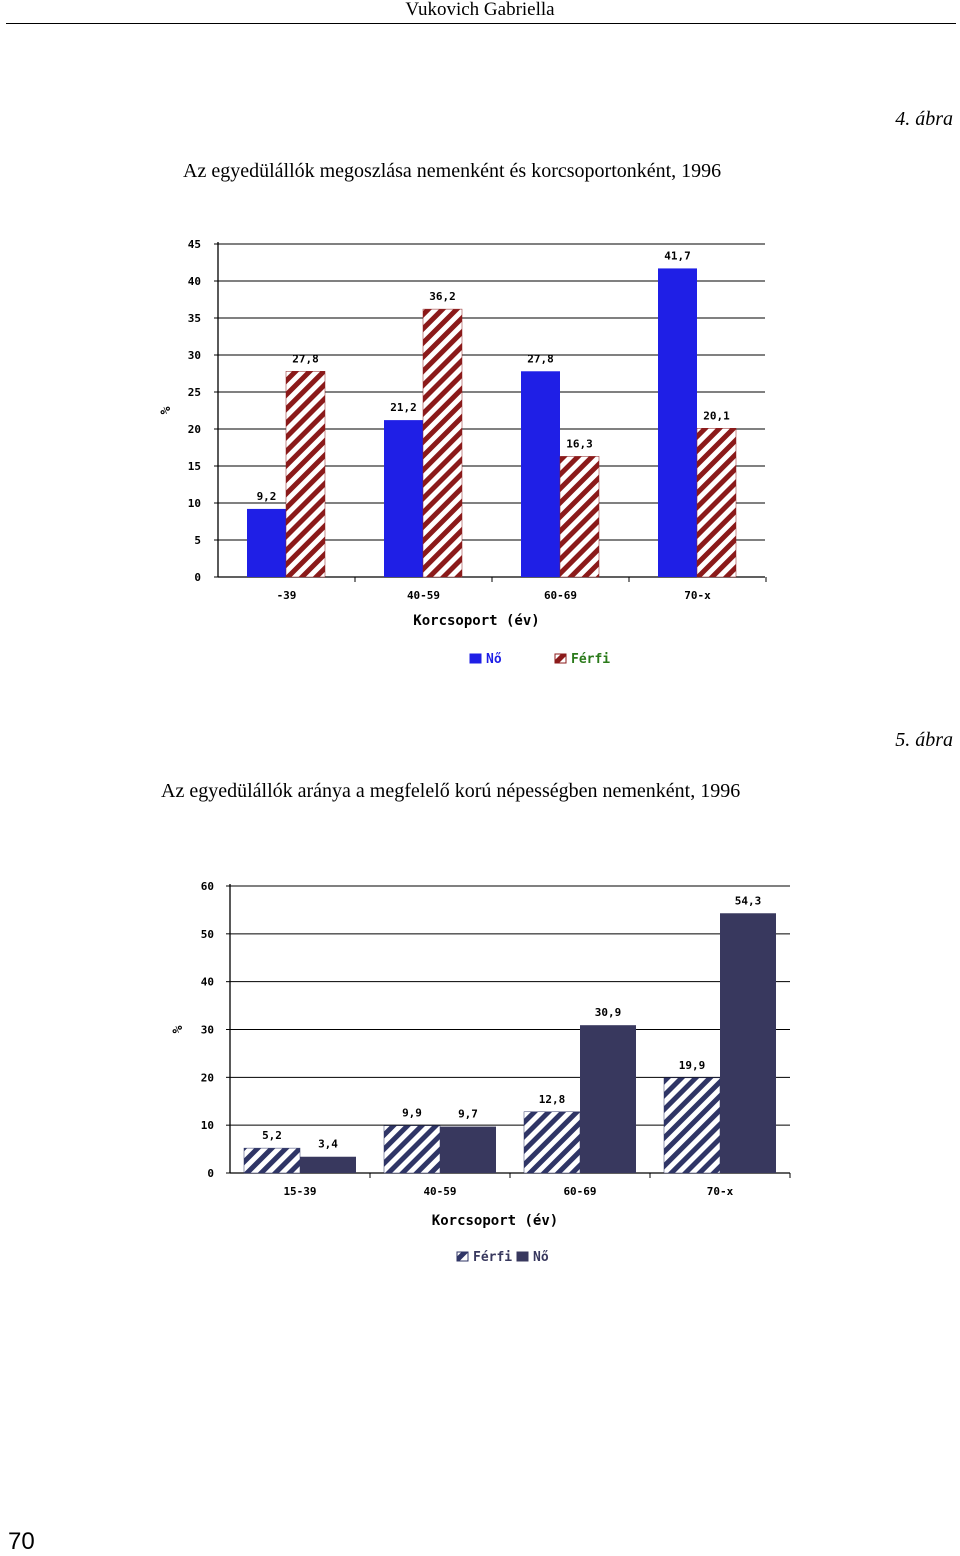 Image resolution: width=960 pixels, height=1556 pixels. Describe the element at coordinates (21, 1541) in the screenshot. I see `page-number: 70` at that location.